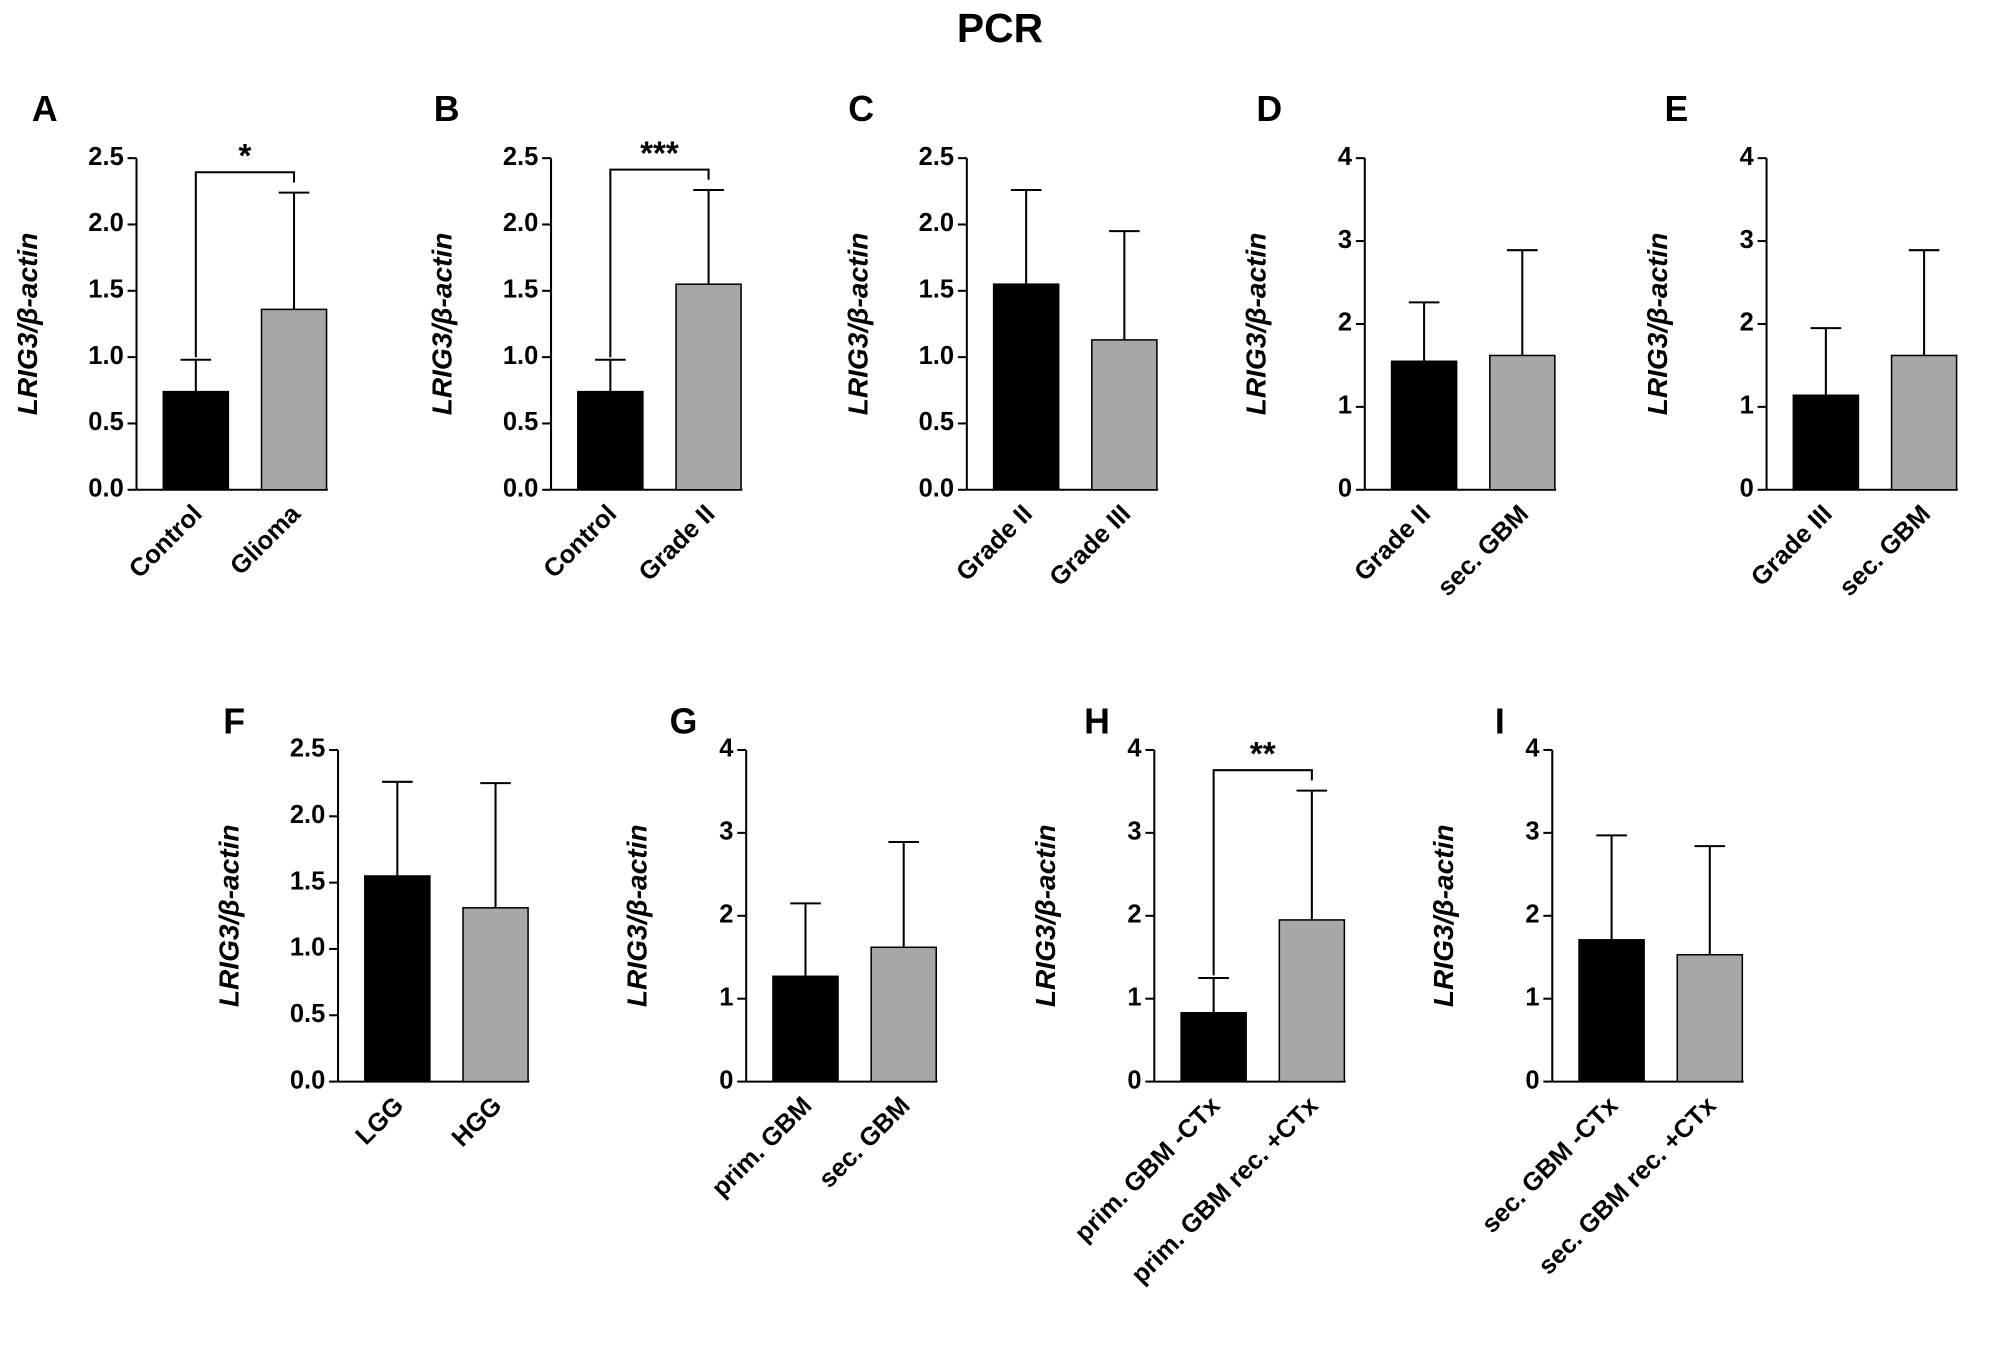 The width and height of the screenshot is (2000, 1346). What do you see at coordinates (45, 109) in the screenshot?
I see `panel-label: A` at bounding box center [45, 109].